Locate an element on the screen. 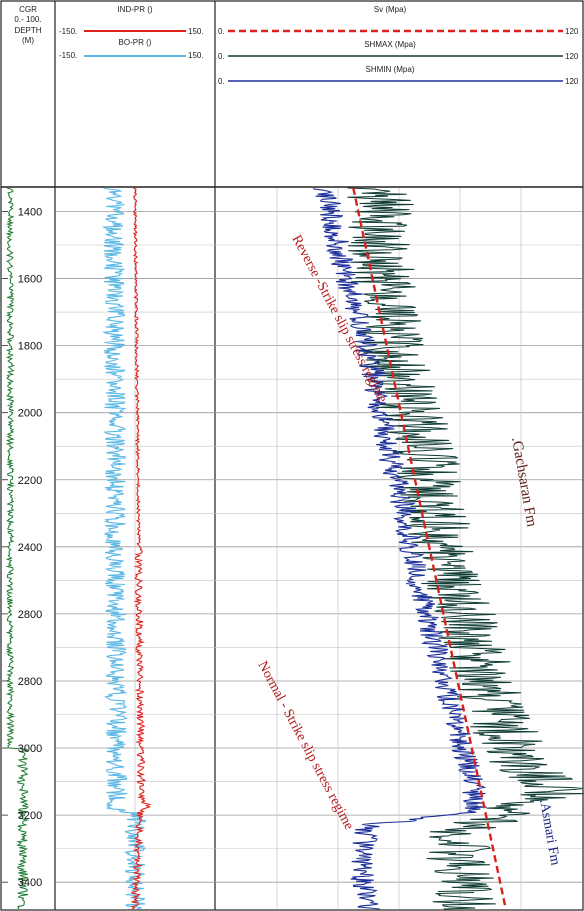 This screenshot has width=584, height=911. depth-tick-label-1800: 1800 is located at coordinates (30, 347).